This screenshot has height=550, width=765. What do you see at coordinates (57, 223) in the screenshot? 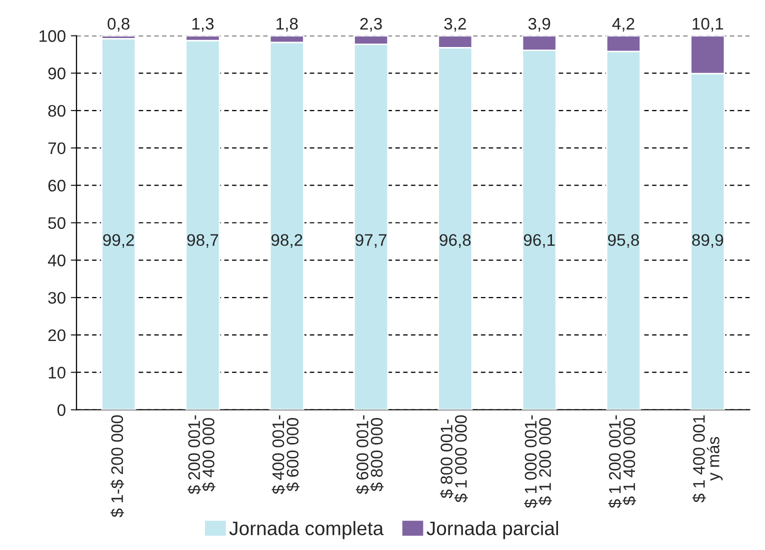
I see `y-tick-label: 50` at bounding box center [57, 223].